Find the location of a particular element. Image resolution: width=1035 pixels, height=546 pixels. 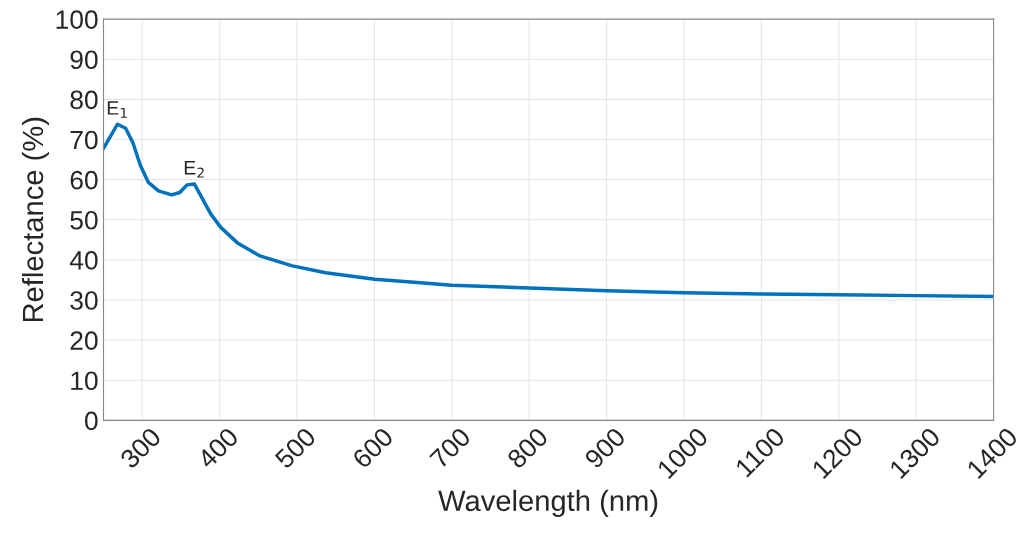

y-tick-label: 20 is located at coordinates (84, 340).